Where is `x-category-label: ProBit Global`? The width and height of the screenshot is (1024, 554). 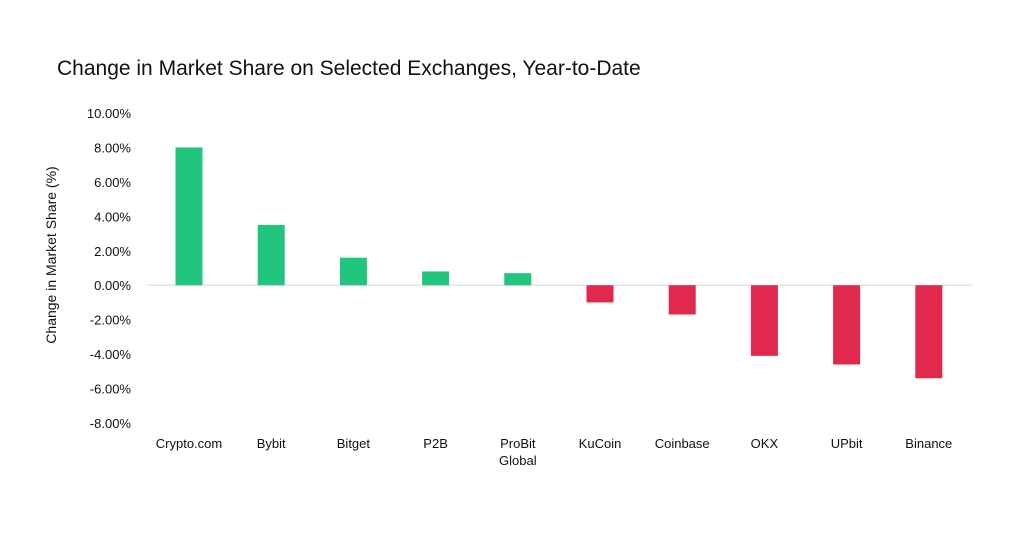 x-category-label: ProBit Global is located at coordinates (518, 452).